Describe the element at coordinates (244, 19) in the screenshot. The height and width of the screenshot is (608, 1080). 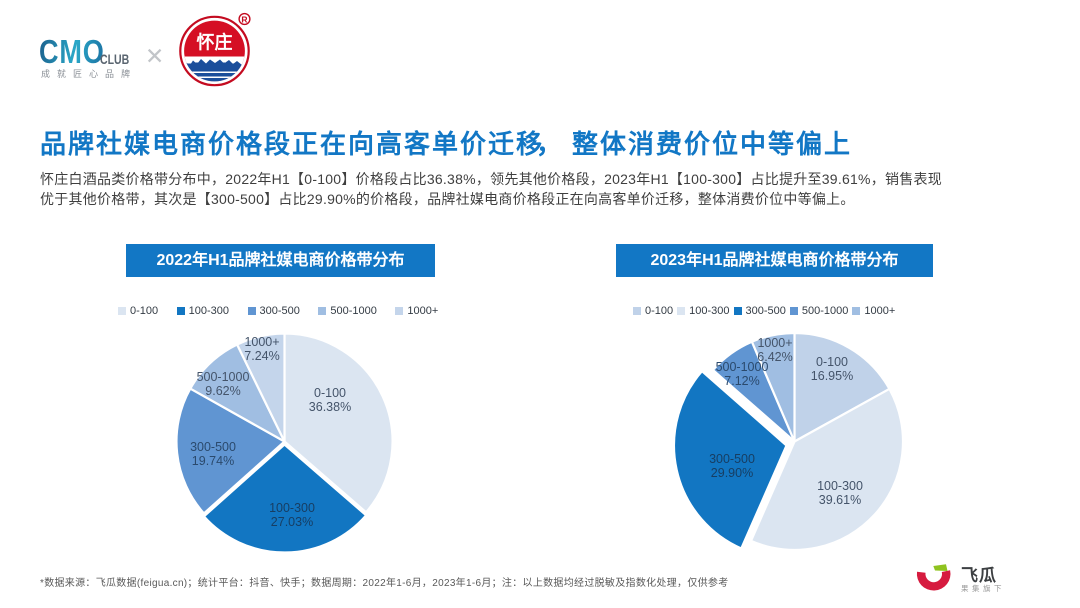
I see `svg-text: R` at that location.